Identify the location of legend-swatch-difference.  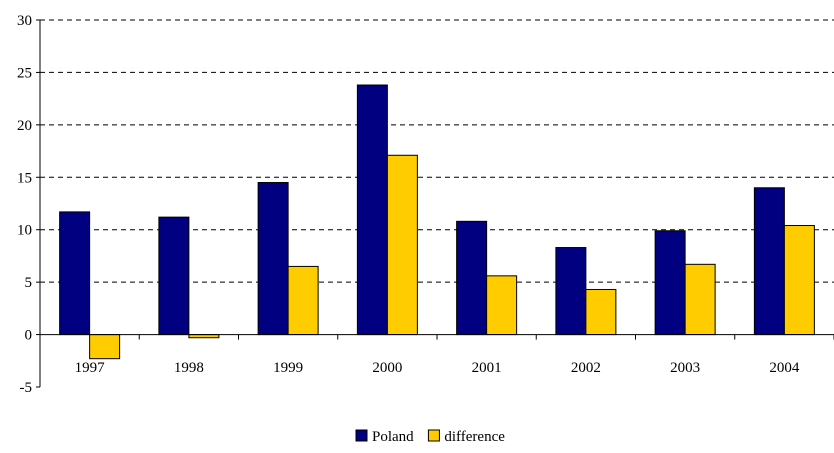
(433, 435).